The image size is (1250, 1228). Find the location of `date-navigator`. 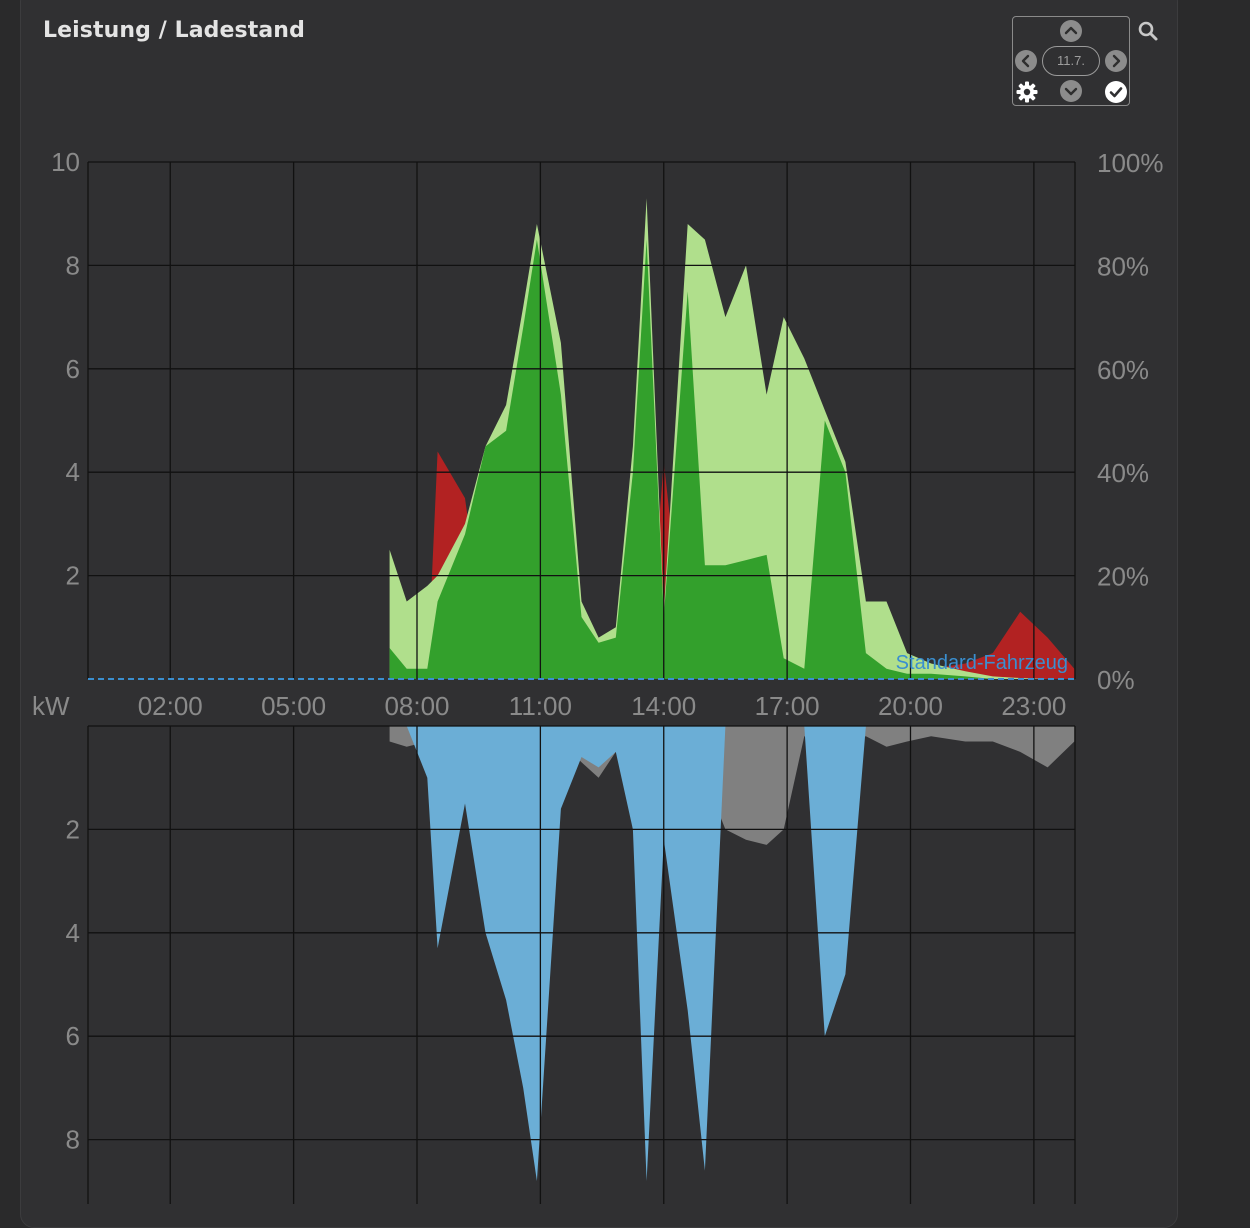

date-navigator is located at coordinates (1071, 61).